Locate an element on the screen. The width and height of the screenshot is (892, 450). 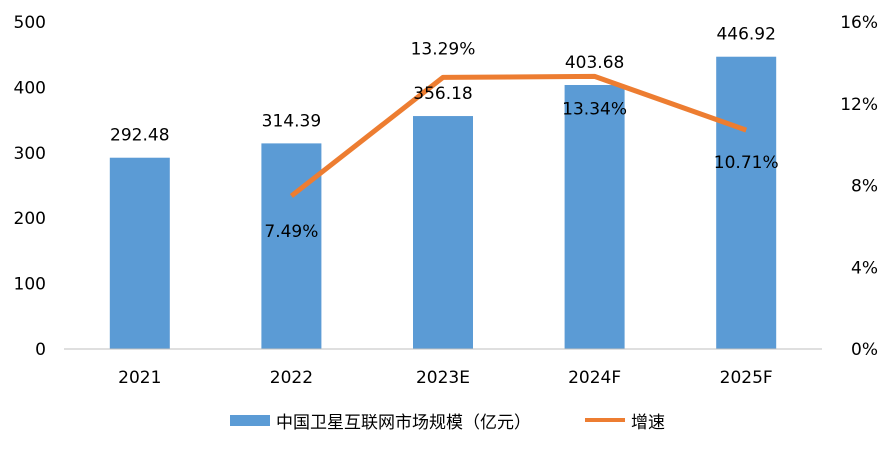
legend-bar-swatch is located at coordinates (250, 420).